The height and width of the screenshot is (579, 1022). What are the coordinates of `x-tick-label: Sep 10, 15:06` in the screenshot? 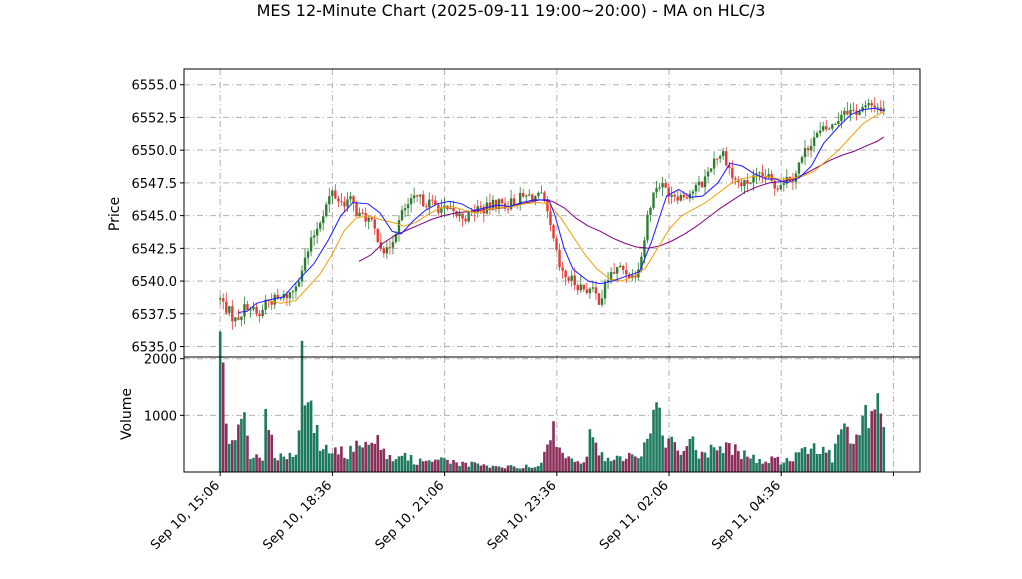 It's located at (185, 515).